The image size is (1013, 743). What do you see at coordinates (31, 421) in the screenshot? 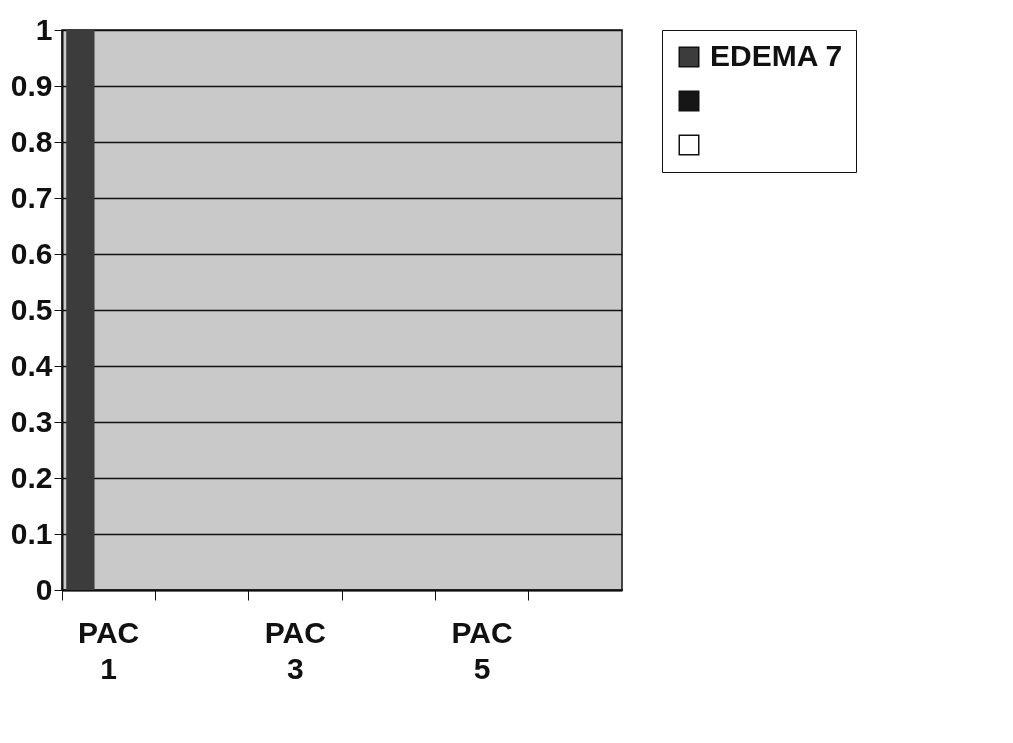
I see `y-tick-label: 0.3` at bounding box center [31, 421].